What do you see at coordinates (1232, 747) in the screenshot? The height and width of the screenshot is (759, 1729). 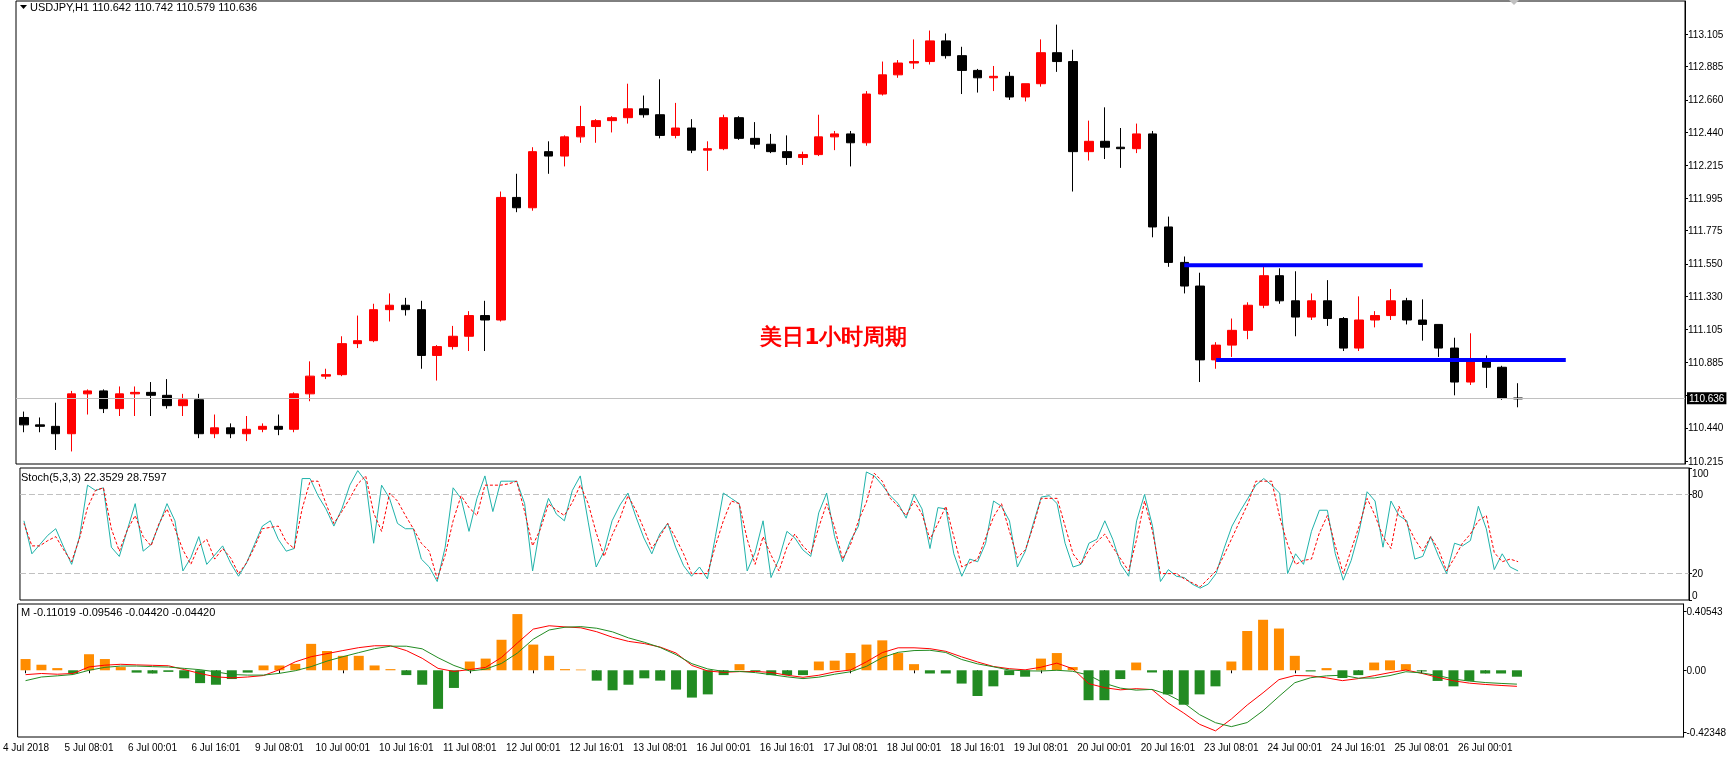 I see `x-tick-label: 23 Jul 08:01` at bounding box center [1232, 747].